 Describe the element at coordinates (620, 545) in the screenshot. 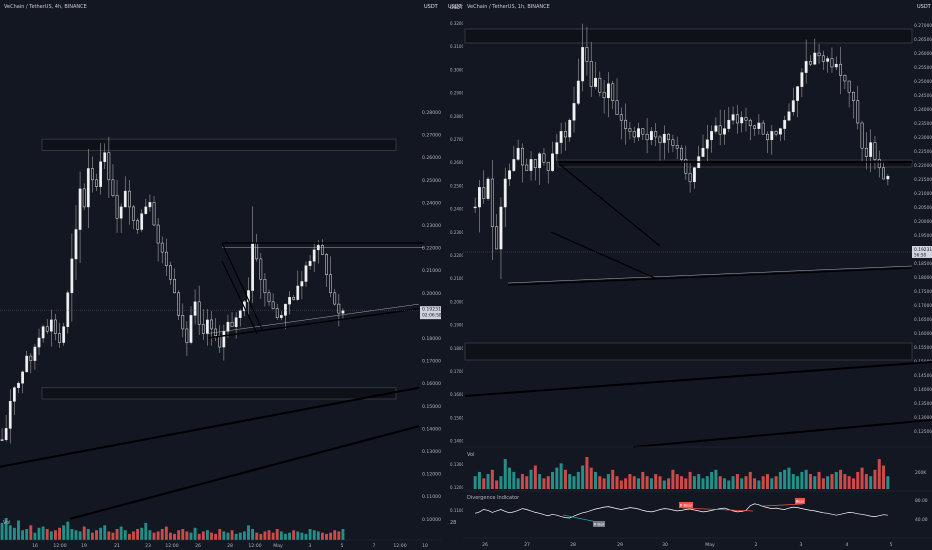

I see `x-tick-label-right: 29` at that location.